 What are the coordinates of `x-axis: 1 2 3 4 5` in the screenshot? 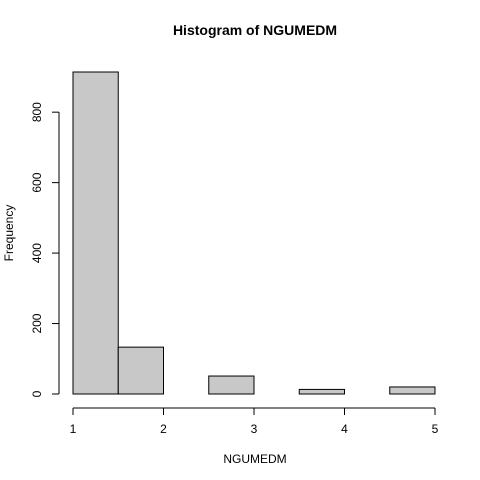 It's located at (254, 421).